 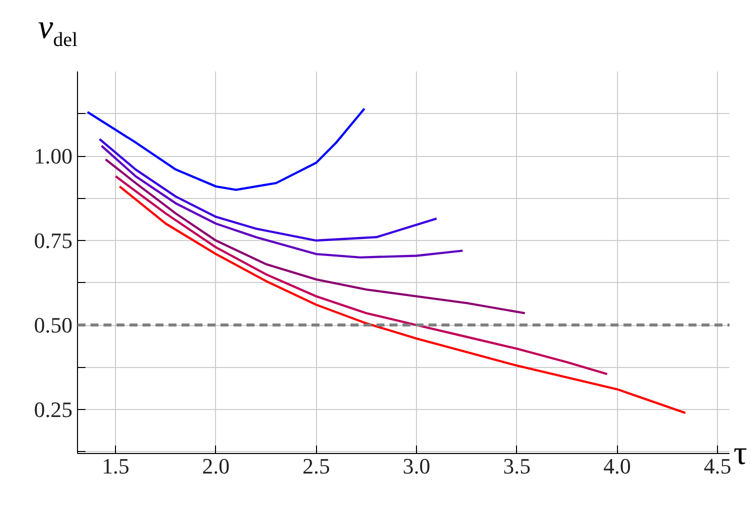 What do you see at coordinates (517, 466) in the screenshot?
I see `x-tick-label: 3.5` at bounding box center [517, 466].